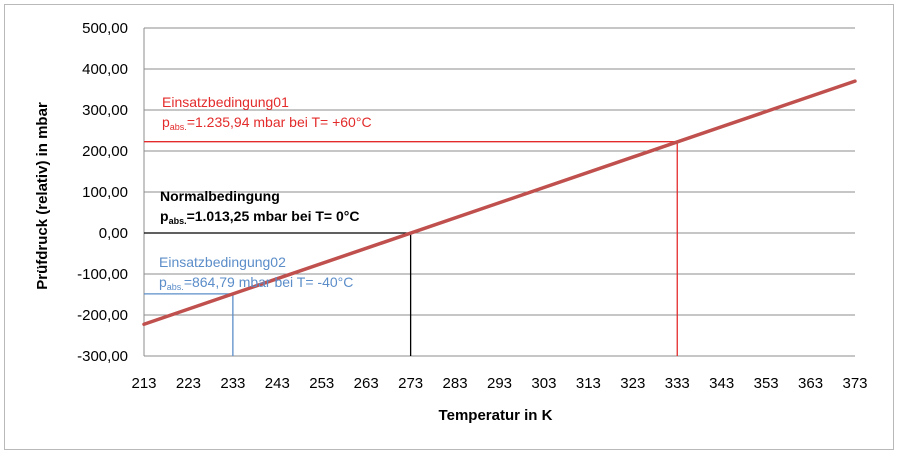  I want to click on annotation-value-normal: pabs.=1.013,25 mbar bei T= 0°C, so click(260, 217).